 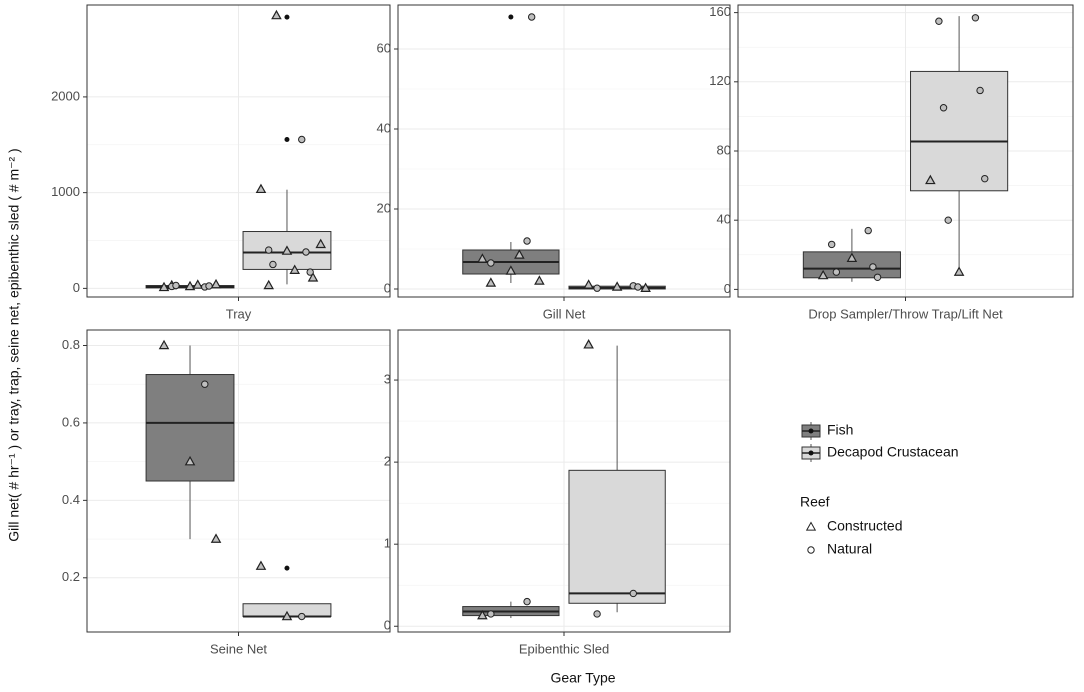 What do you see at coordinates (71, 344) in the screenshot?
I see `y-tick-label: 0.8` at bounding box center [71, 344].